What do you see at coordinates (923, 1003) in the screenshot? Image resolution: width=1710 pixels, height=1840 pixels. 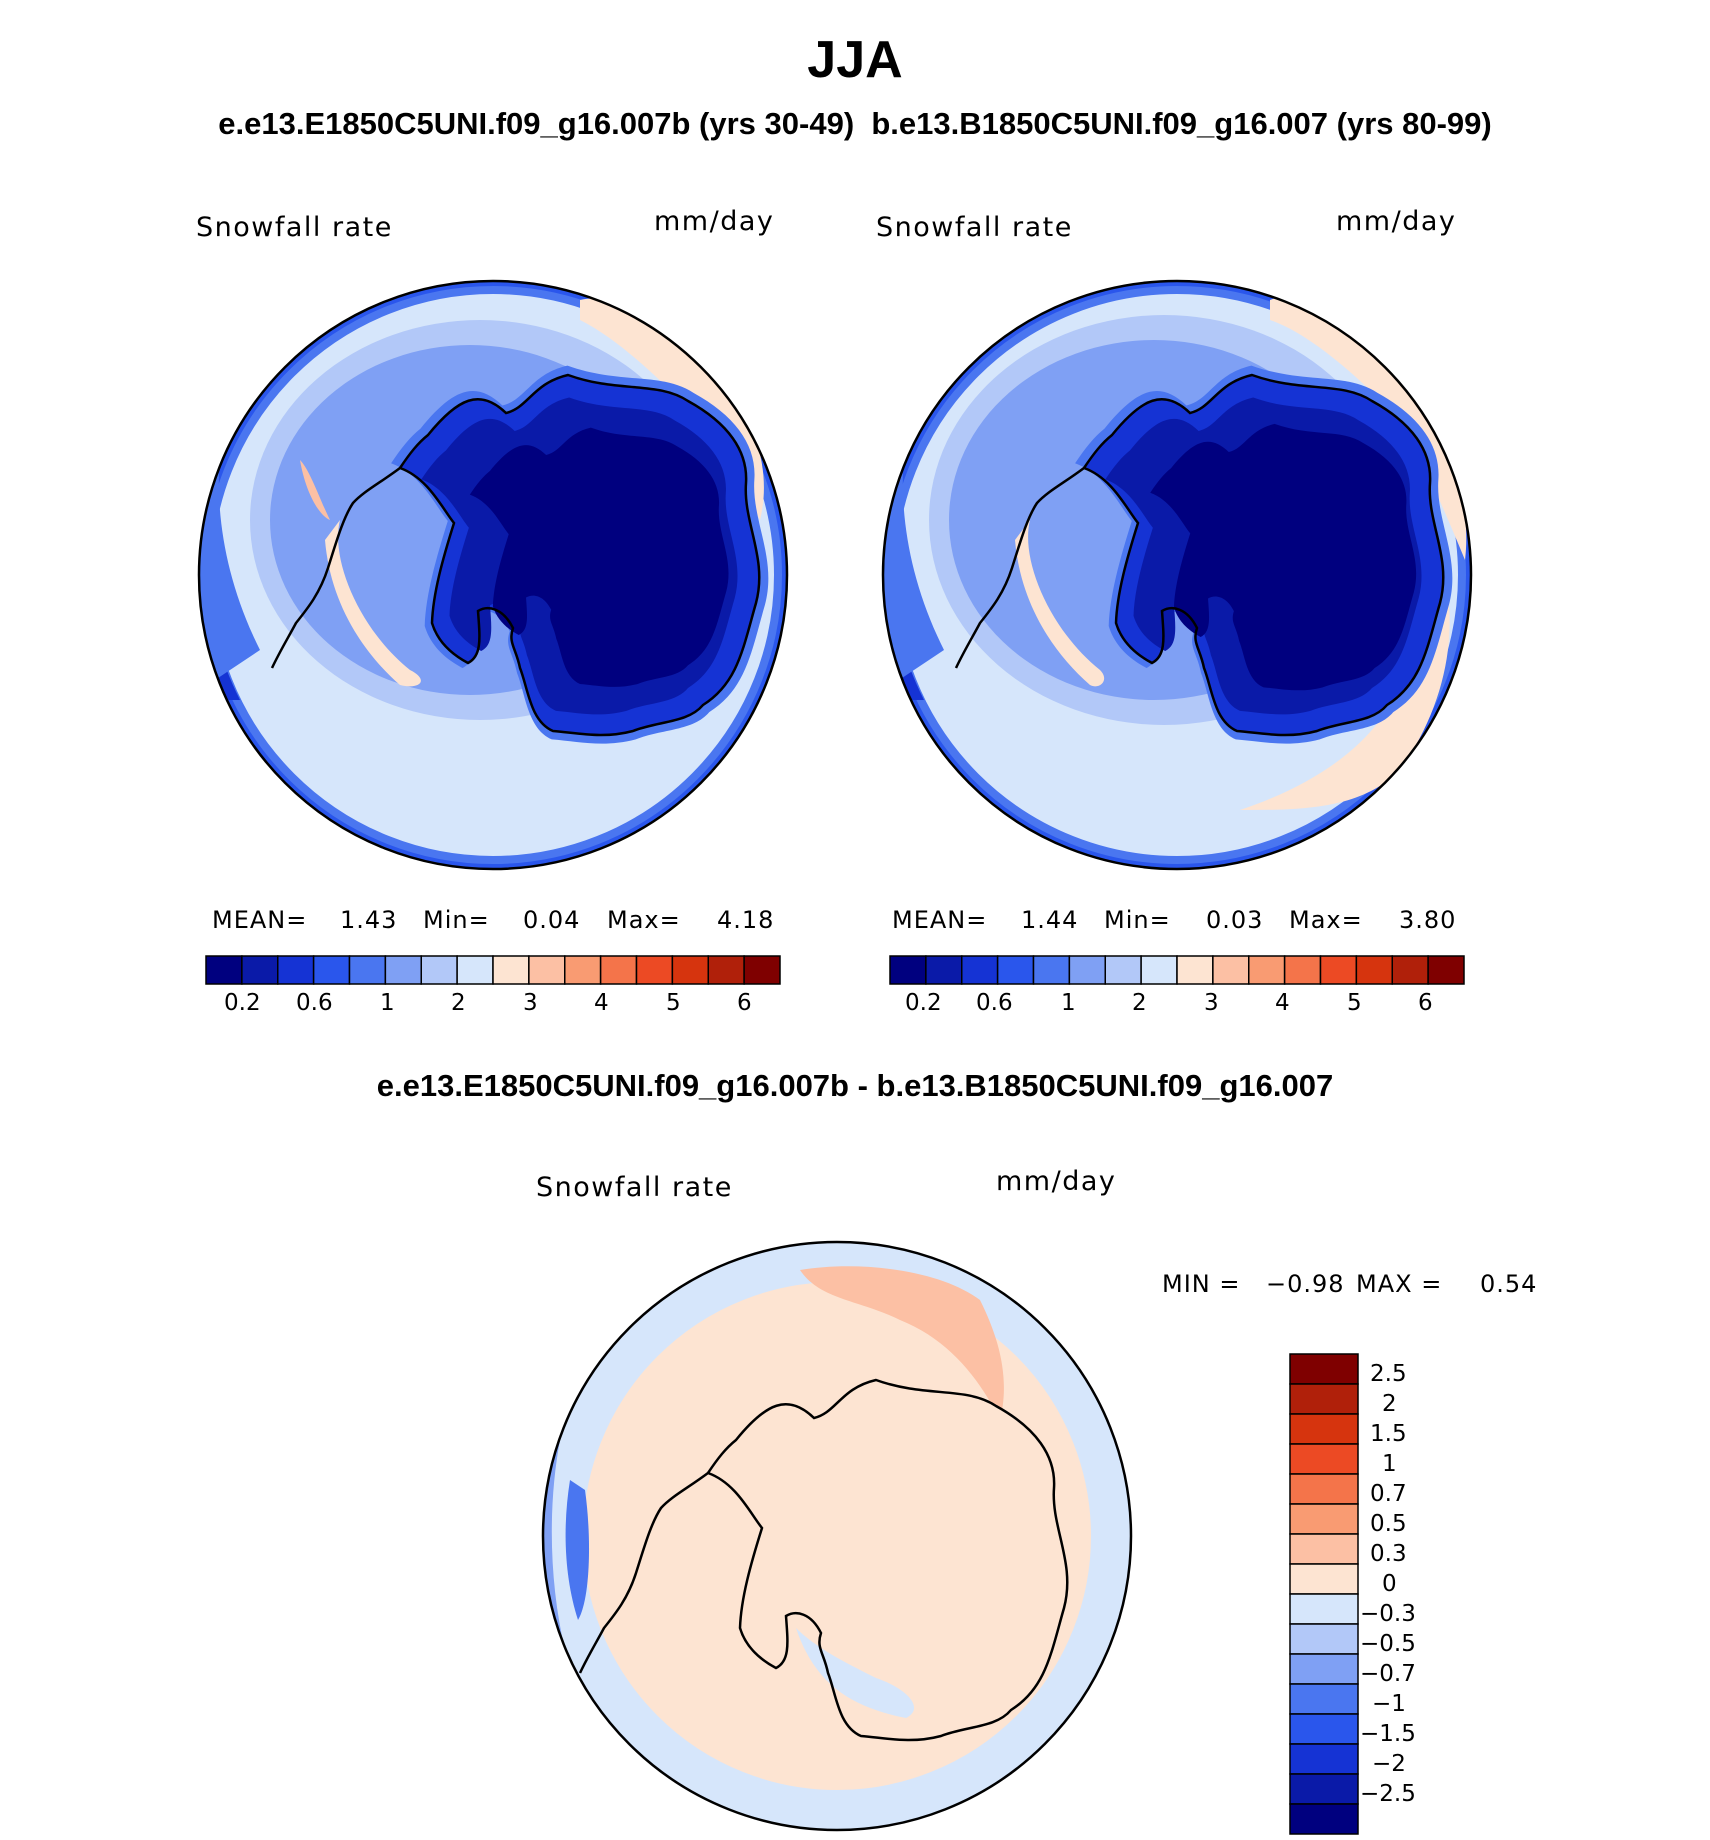 I see `panel2-colorbar-tick: 0.2` at bounding box center [923, 1003].